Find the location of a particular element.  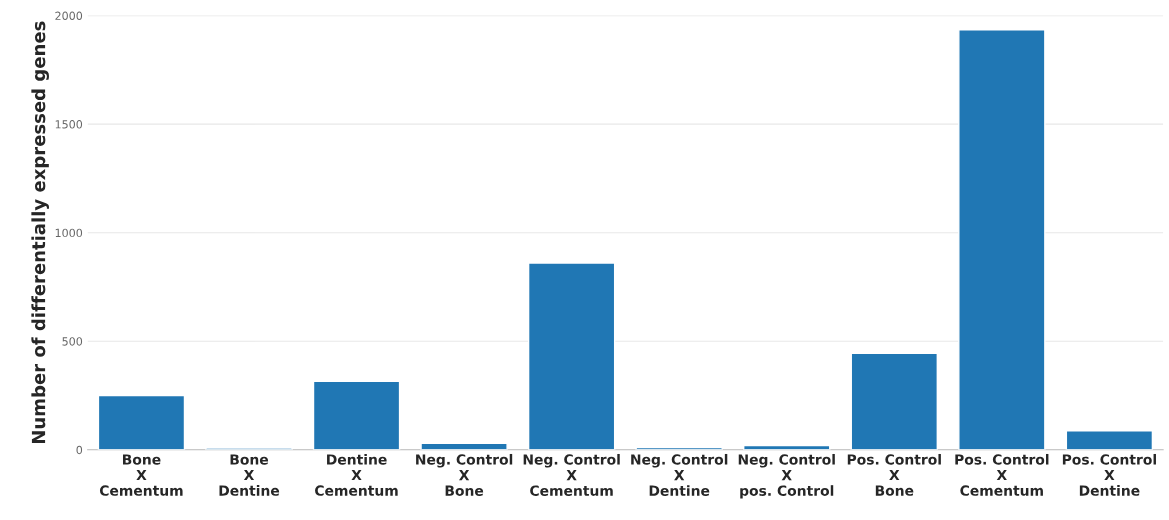

y-tick-label: 500 is located at coordinates (72, 341).